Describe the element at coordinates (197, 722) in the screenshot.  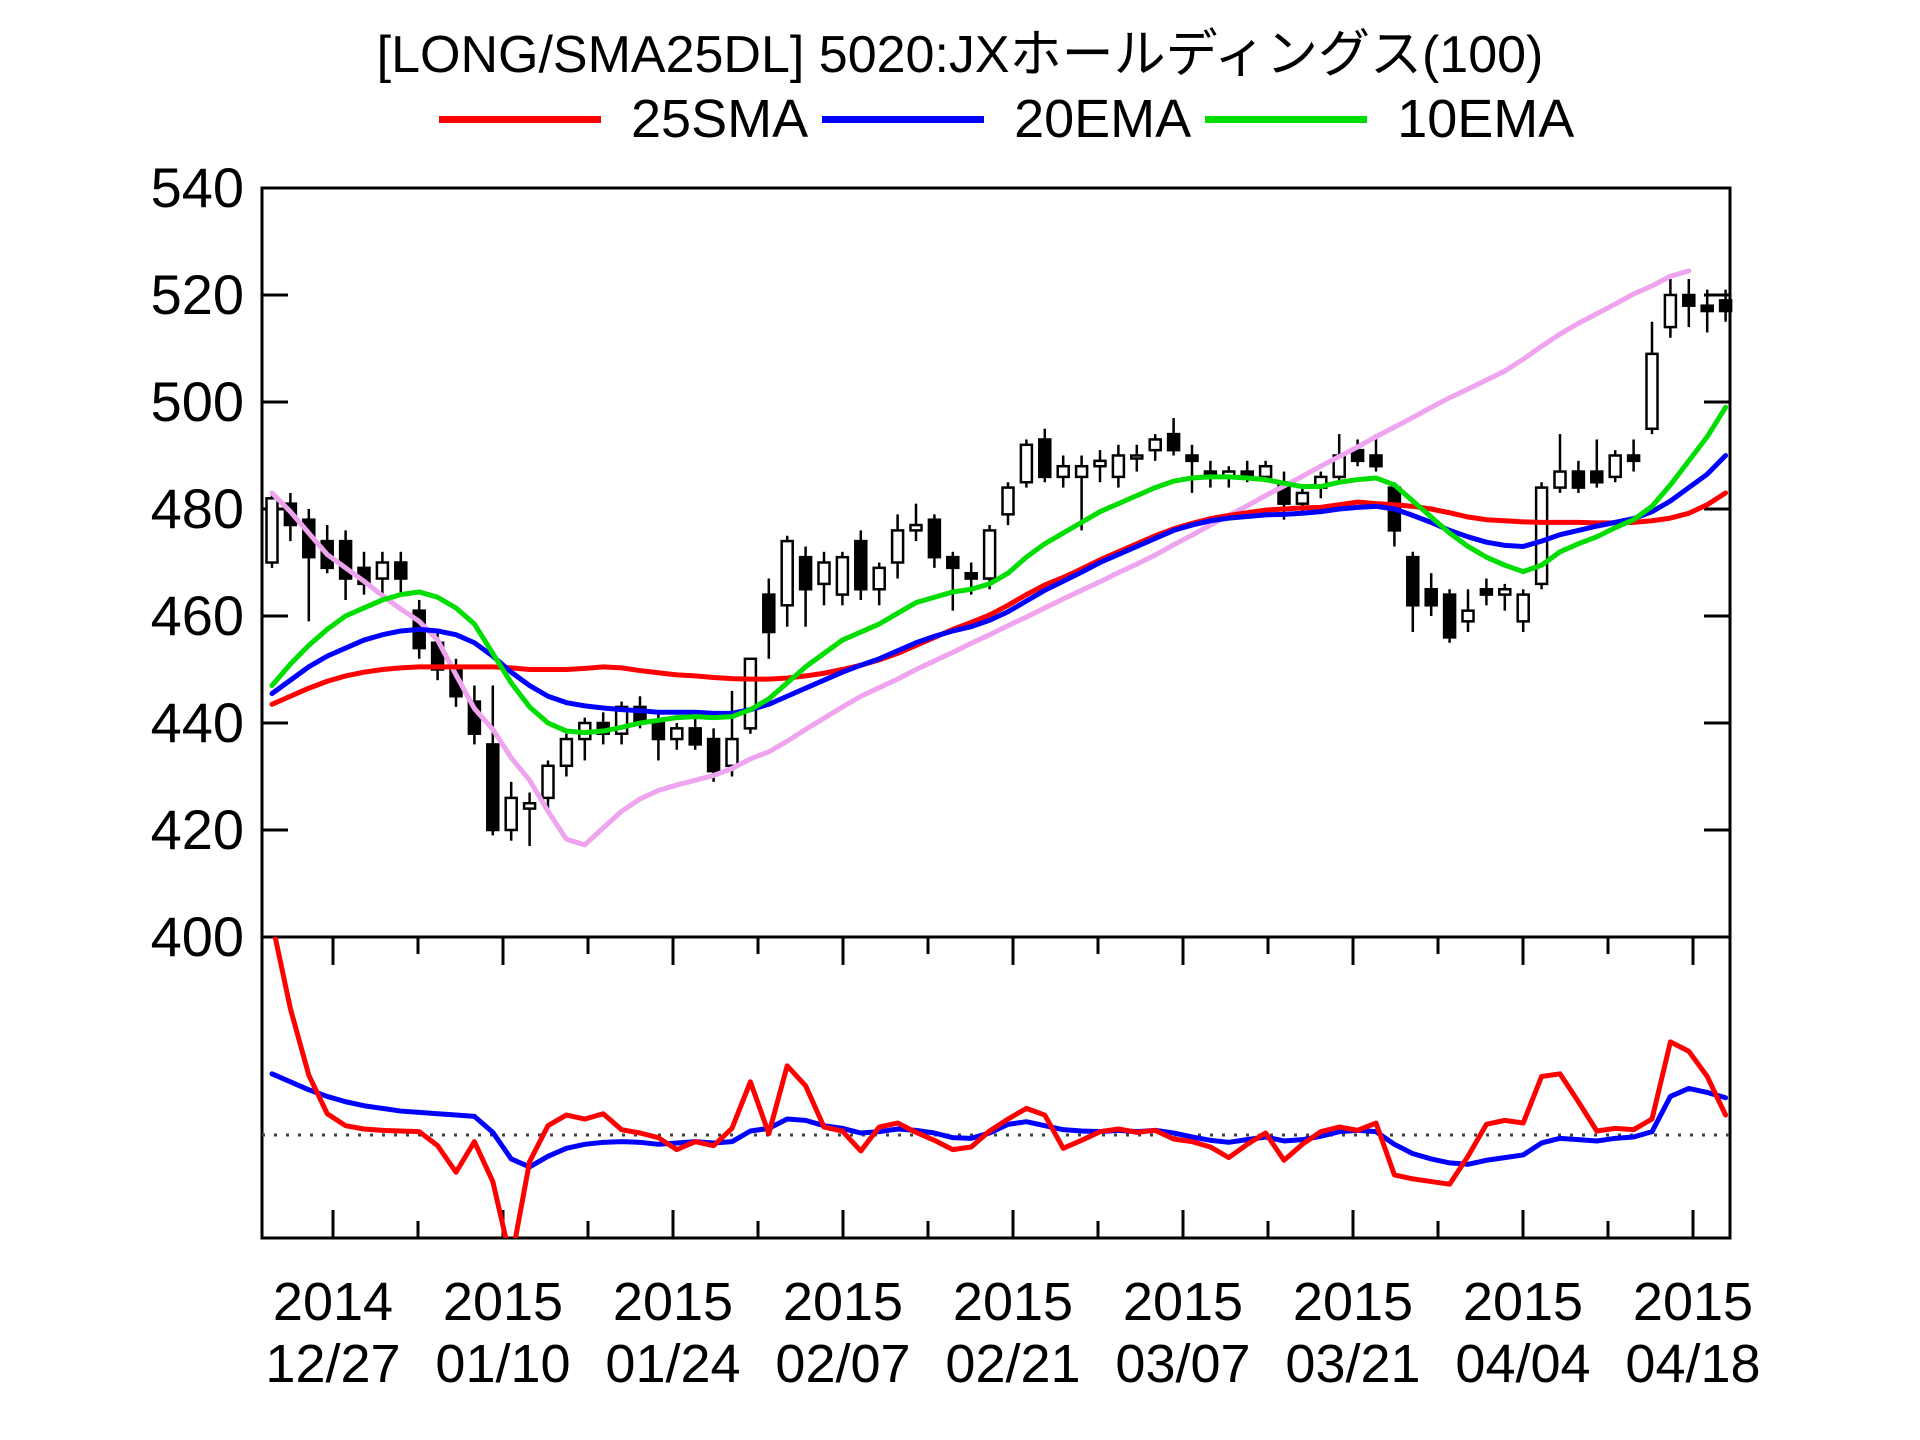
I see `svg-text: 440` at that location.